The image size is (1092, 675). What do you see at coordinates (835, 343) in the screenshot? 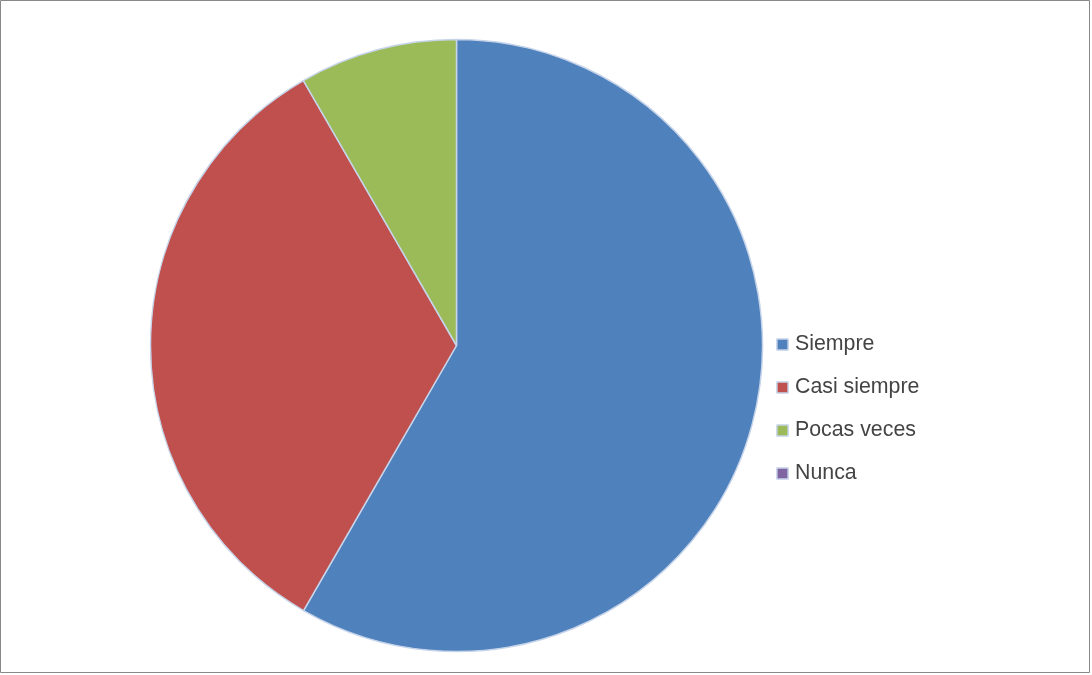
I see `legend-label: Siempre` at bounding box center [835, 343].